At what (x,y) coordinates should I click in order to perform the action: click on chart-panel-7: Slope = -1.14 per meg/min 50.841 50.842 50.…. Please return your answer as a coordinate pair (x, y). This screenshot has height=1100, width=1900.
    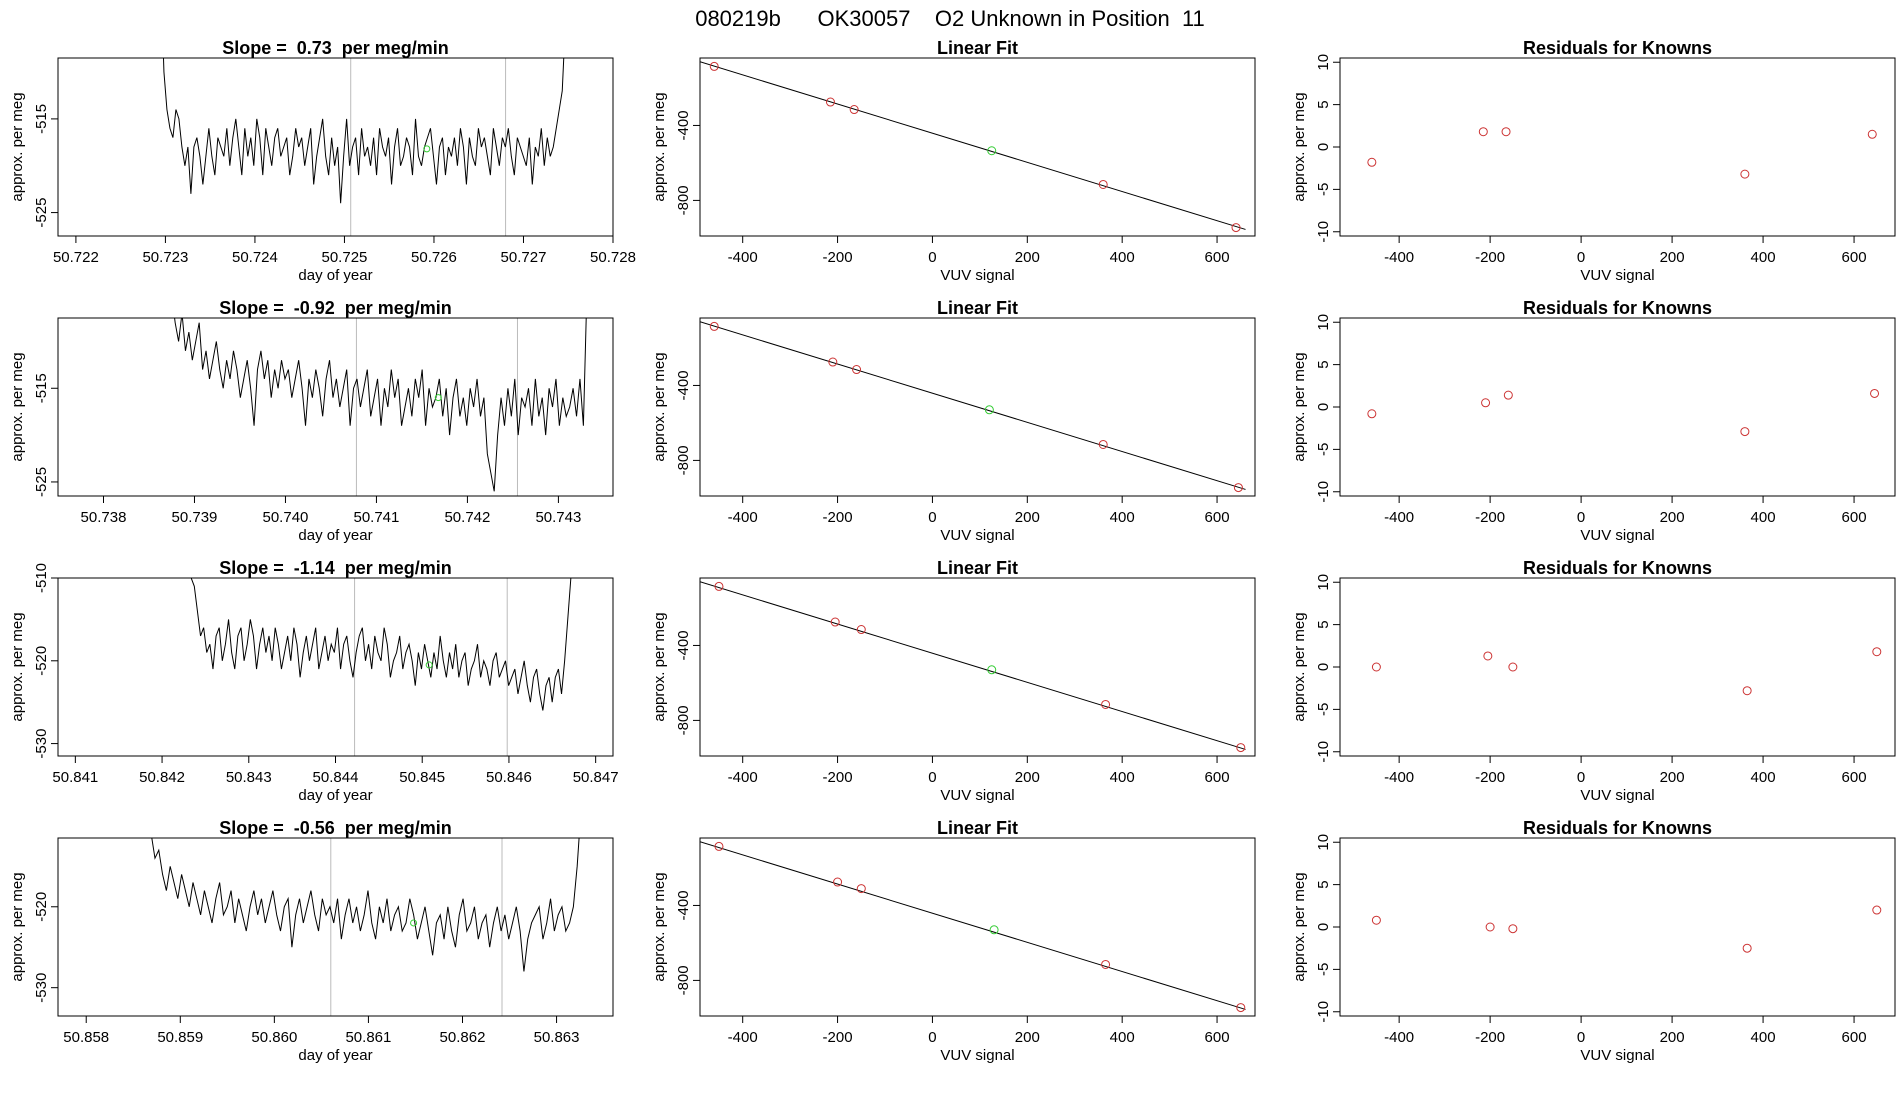
    Looking at the image, I should click on (314, 681).